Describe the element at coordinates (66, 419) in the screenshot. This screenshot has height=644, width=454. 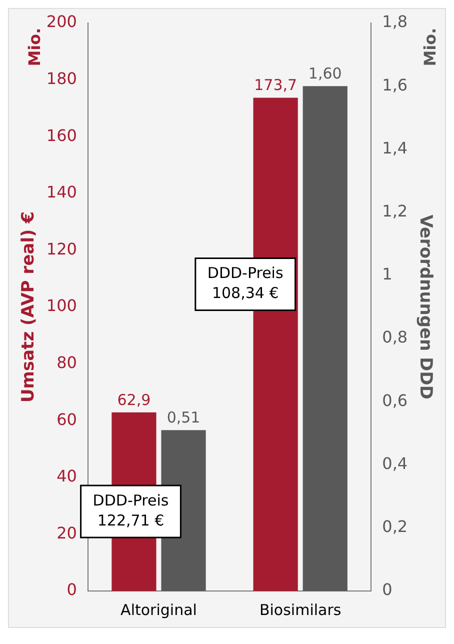
I see `y-tick-label: 60` at that location.